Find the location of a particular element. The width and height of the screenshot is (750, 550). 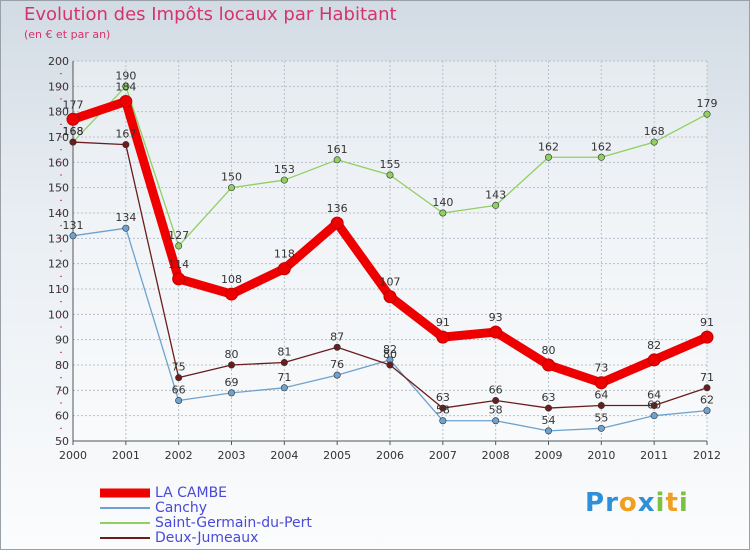

legend-label: Deux-Jumeaux is located at coordinates (207, 538).